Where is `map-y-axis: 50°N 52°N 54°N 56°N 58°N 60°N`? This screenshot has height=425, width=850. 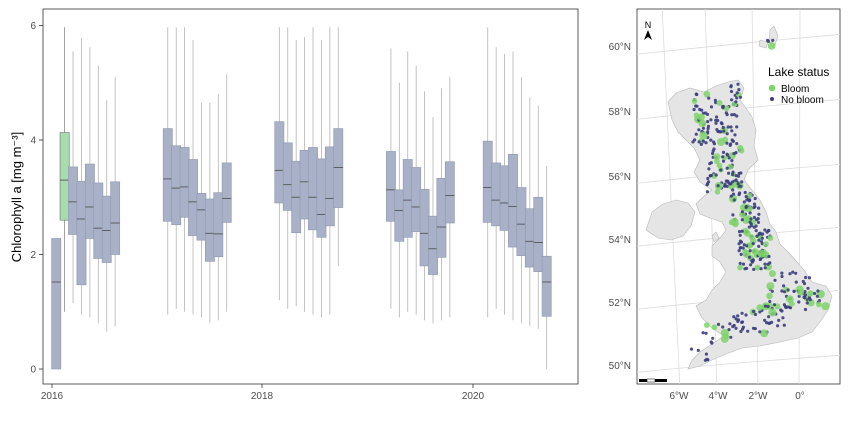 map-y-axis: 50°N 52°N 54°N 56°N 58°N 60°N is located at coordinates (620, 207).